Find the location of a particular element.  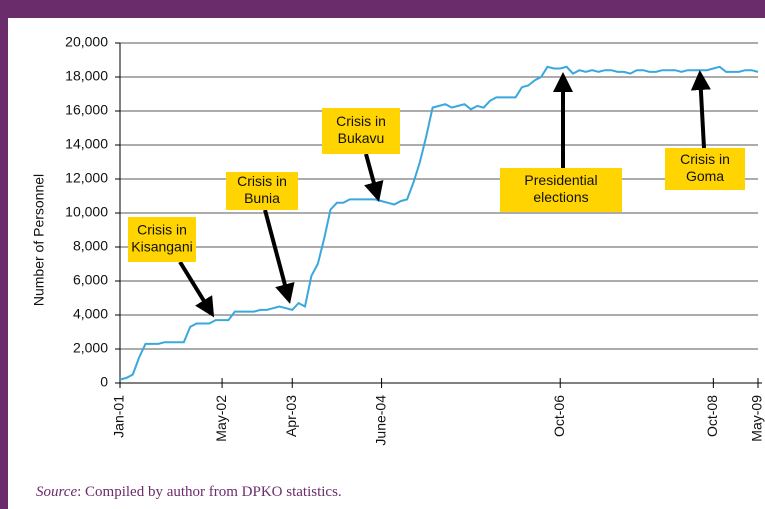

y-tick-label: 12,000 is located at coordinates (86, 178).